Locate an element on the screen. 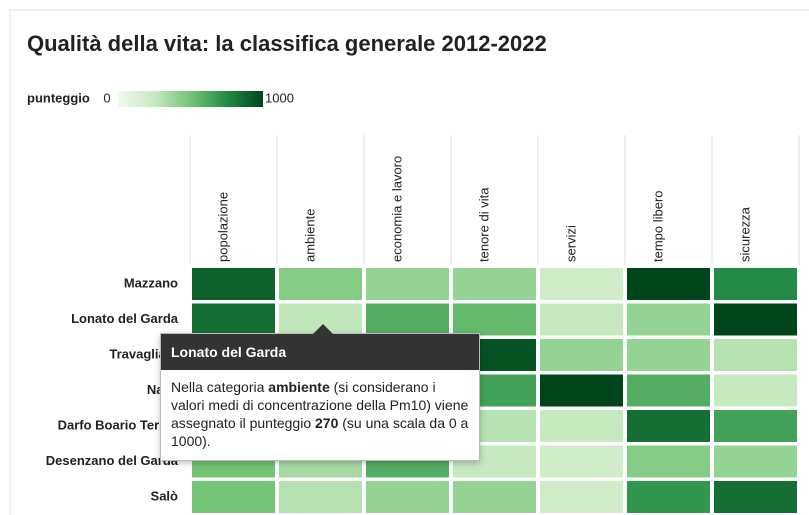  tooltip-text: (su una scala da 0 a 1000). is located at coordinates (320, 432).